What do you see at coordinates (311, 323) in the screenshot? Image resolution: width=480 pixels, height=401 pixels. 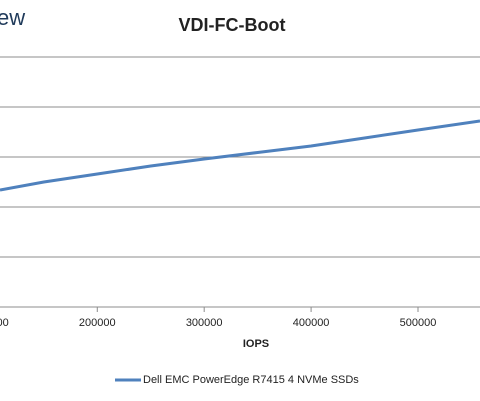 I see `x-tick-label: 400000` at bounding box center [311, 323].